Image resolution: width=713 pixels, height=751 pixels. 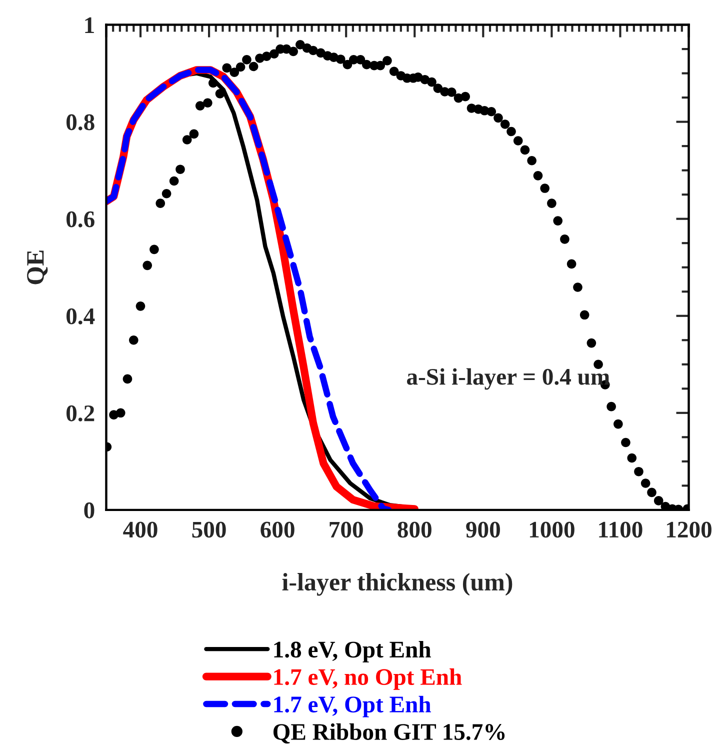 What do you see at coordinates (483, 530) in the screenshot?
I see `x-tick-label: 900` at bounding box center [483, 530].